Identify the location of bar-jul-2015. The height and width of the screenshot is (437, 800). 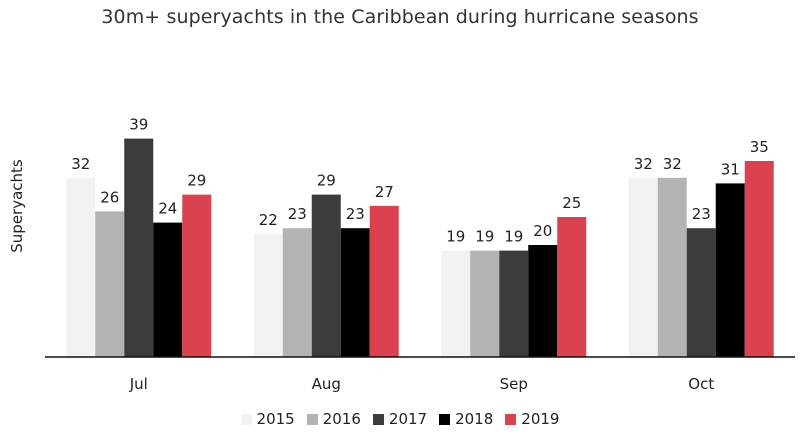
(81, 267).